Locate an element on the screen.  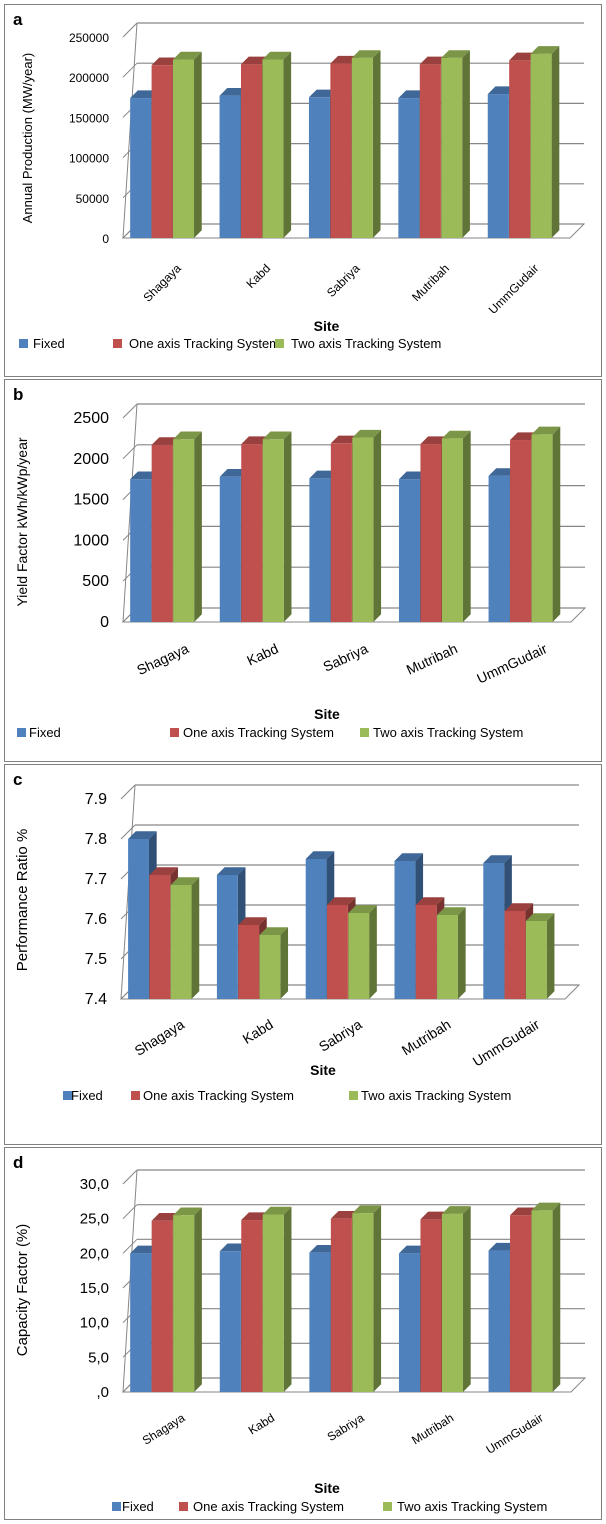
y-tick-label: 25,0 is located at coordinates (94, 1219).